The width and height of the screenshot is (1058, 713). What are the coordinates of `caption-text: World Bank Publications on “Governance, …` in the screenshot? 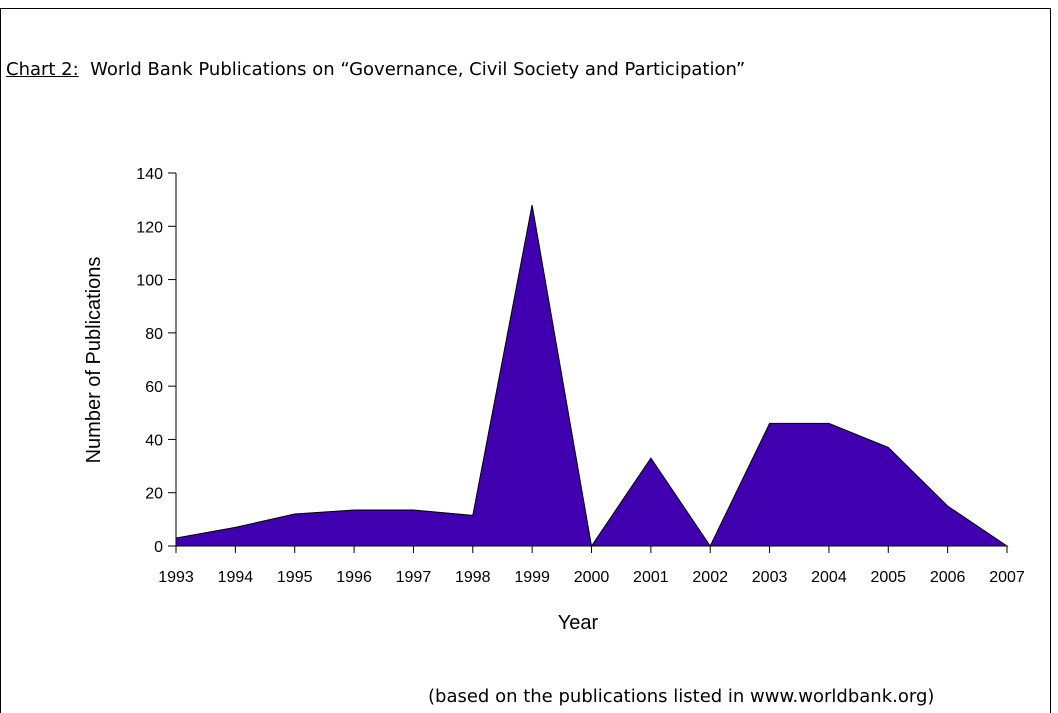 It's located at (418, 69).